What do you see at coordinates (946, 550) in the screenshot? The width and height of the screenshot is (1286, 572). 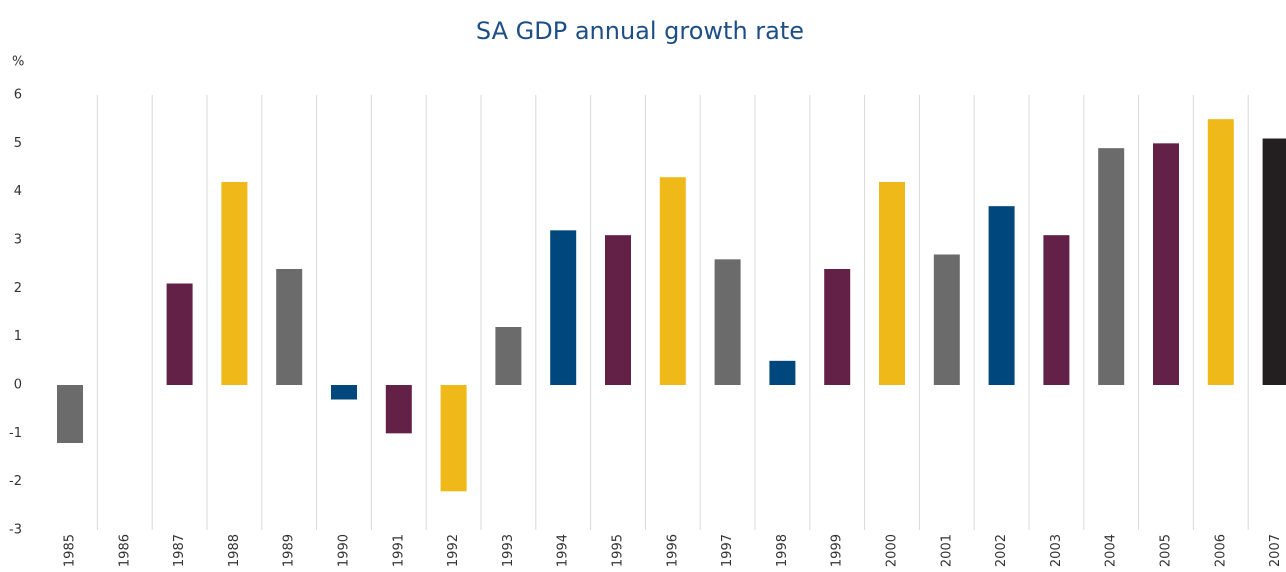 I see `x-tick-label: 2001` at bounding box center [946, 550].